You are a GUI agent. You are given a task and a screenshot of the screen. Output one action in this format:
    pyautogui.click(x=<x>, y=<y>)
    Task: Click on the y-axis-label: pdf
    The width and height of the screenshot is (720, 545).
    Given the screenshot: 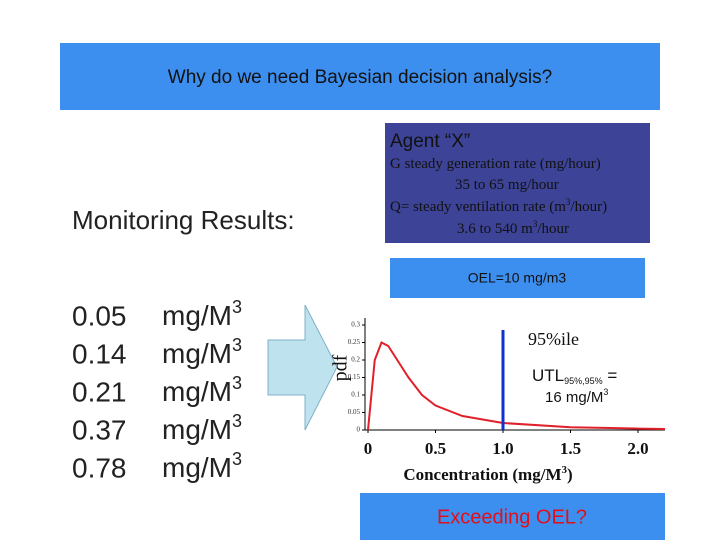 What is the action you would take?
    pyautogui.click(x=341, y=367)
    